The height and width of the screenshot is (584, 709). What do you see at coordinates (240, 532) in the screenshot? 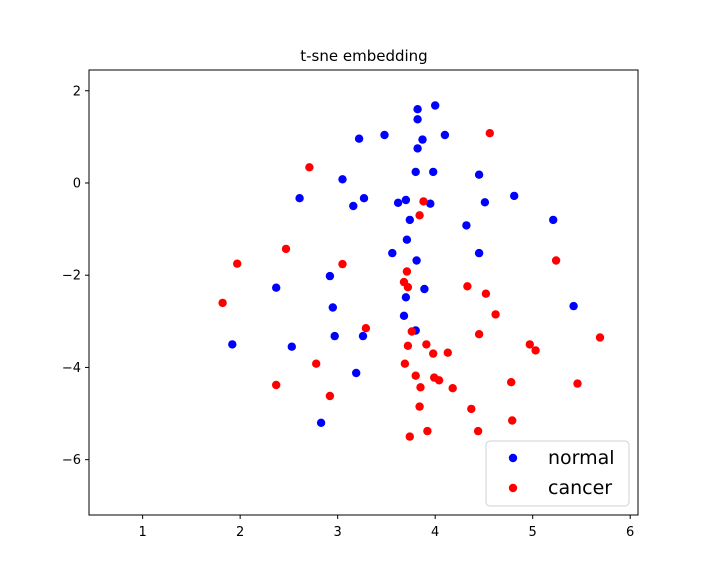
I see `x-tick-label: 2` at bounding box center [240, 532].